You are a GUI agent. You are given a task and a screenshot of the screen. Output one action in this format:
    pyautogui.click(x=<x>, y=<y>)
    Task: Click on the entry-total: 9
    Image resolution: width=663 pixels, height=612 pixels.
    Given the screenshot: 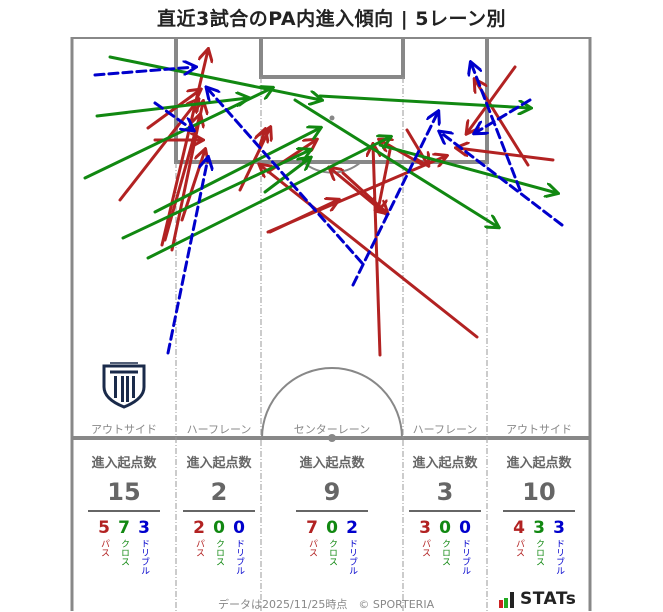 What is the action you would take?
    pyautogui.click(x=332, y=492)
    